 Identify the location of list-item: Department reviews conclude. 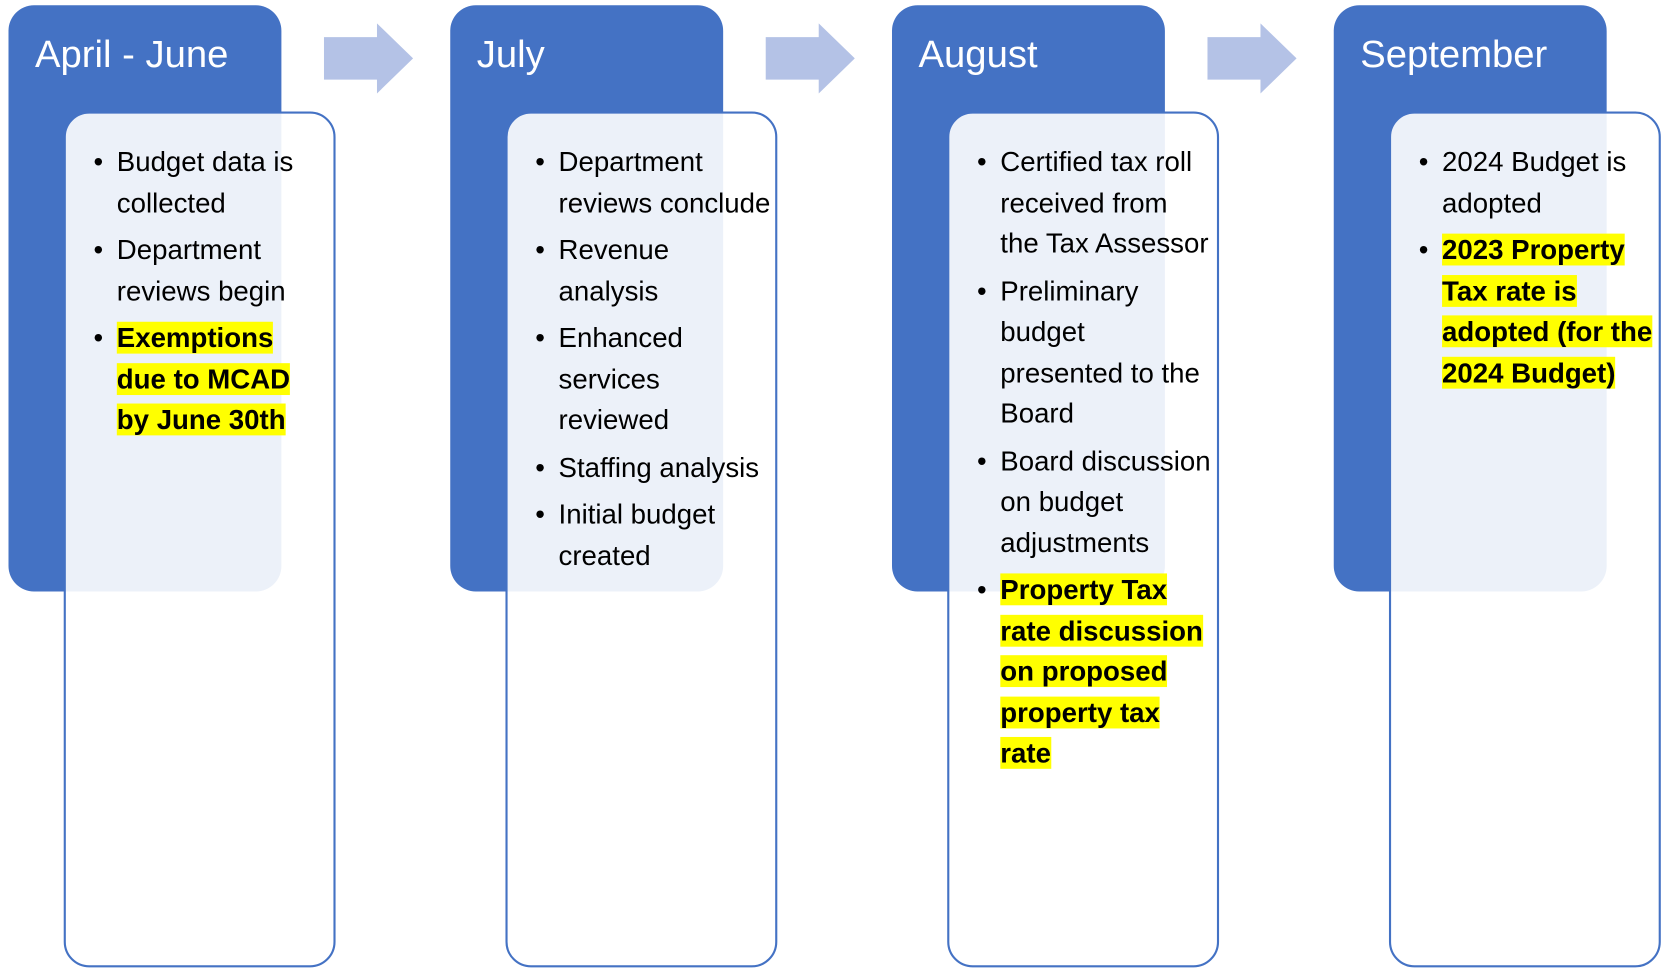
(653, 182).